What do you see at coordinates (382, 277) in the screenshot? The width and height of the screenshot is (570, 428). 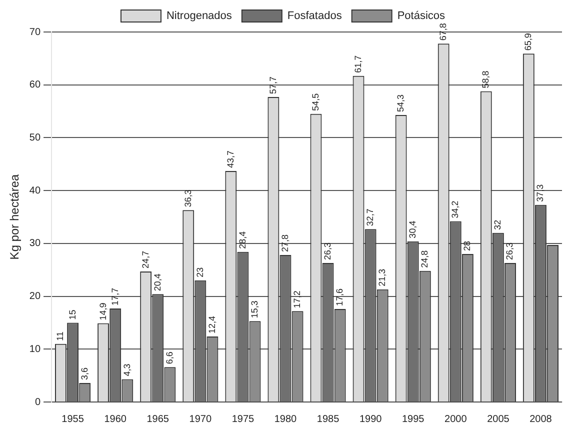 I see `data-label: 21,3` at bounding box center [382, 277].